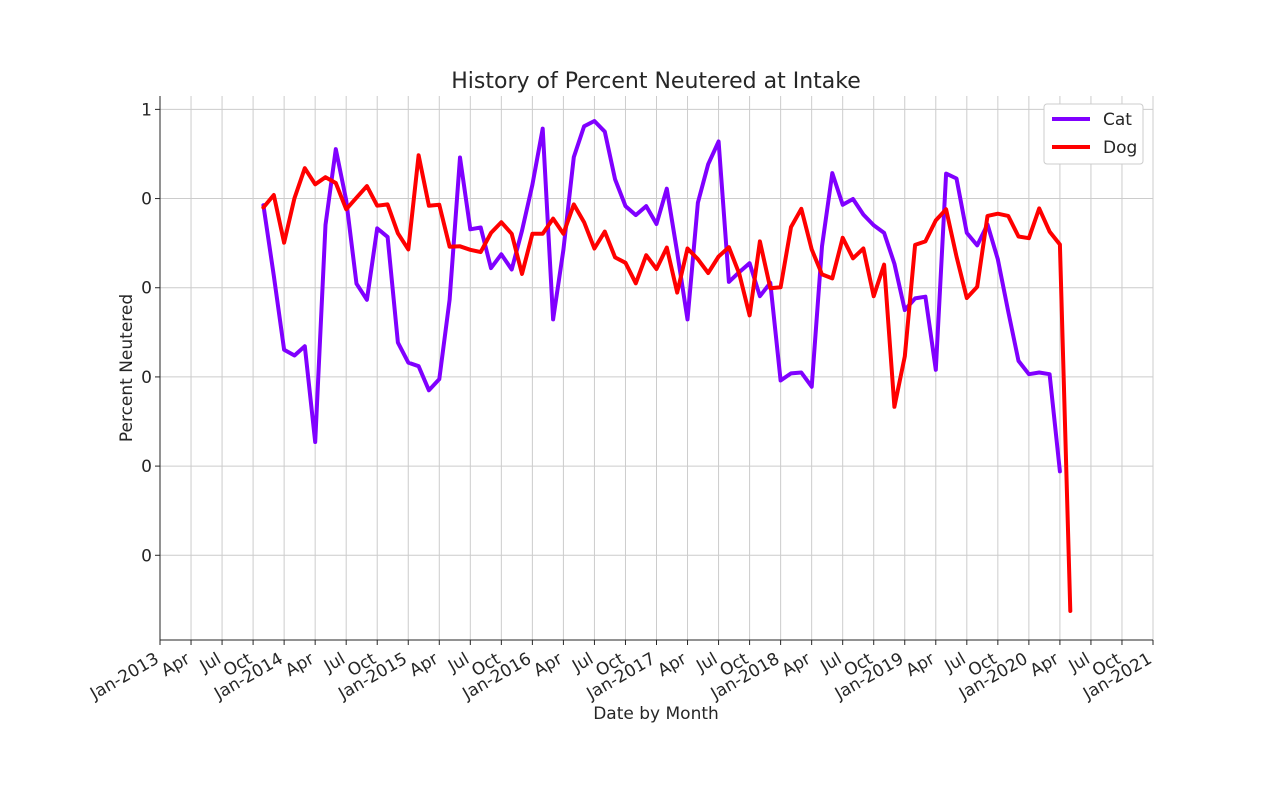 The height and width of the screenshot is (800, 1280). Describe the element at coordinates (1093, 134) in the screenshot. I see `legend: Cat Dog` at that location.